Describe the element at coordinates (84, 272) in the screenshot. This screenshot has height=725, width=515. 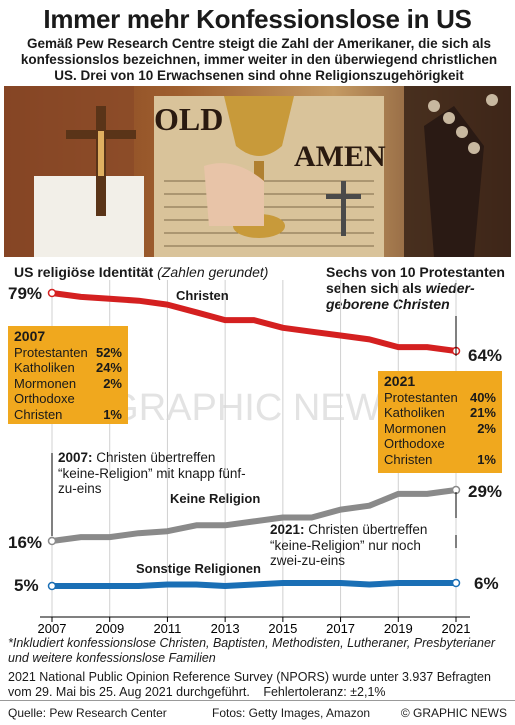
I see `chart-header-bold: US religiöse Identität` at that location.